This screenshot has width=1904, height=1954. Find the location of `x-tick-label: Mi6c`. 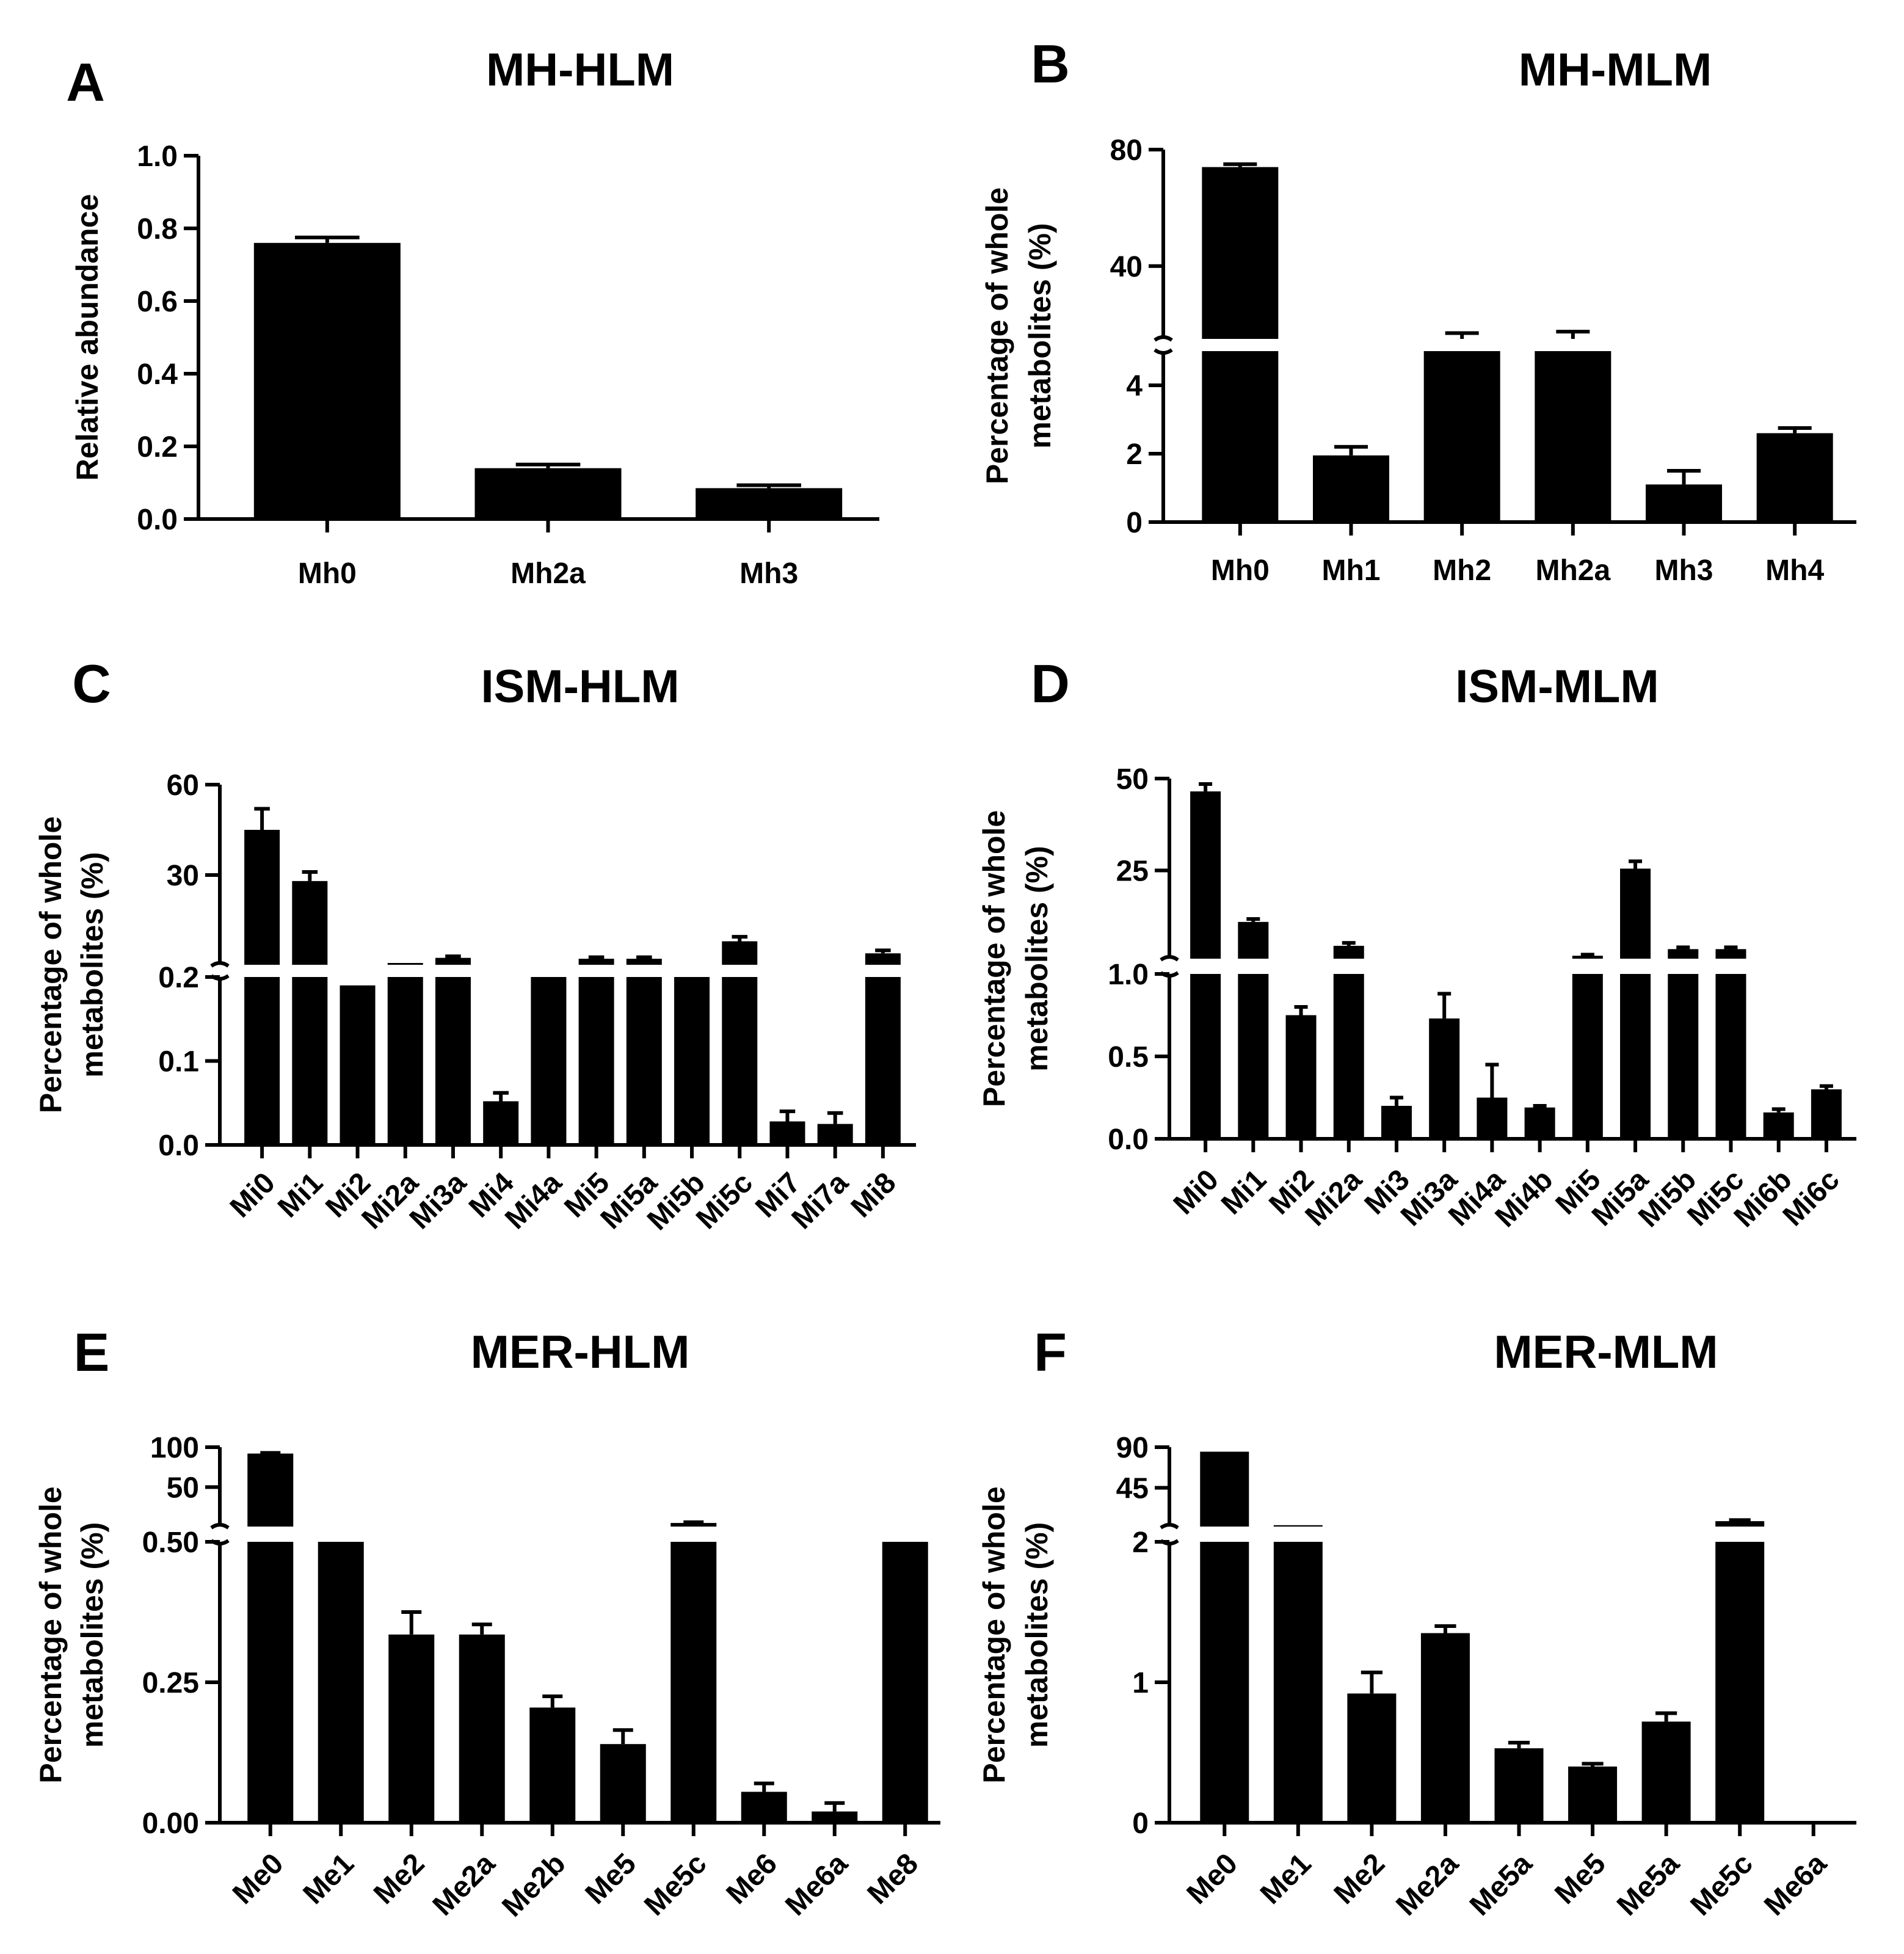

x-tick-label: Mi6c is located at coordinates (1811, 1197).